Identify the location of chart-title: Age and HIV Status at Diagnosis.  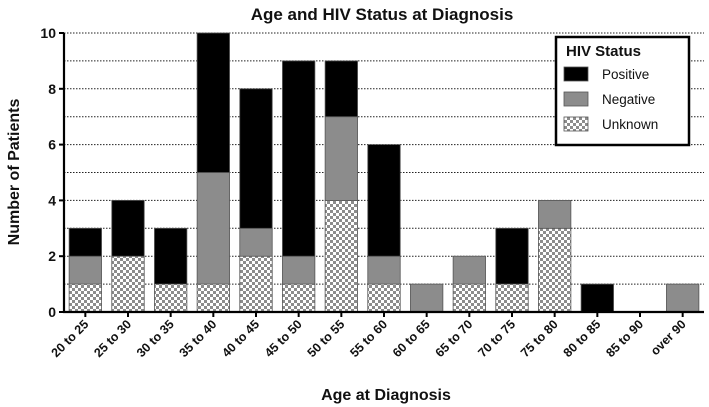
(382, 14).